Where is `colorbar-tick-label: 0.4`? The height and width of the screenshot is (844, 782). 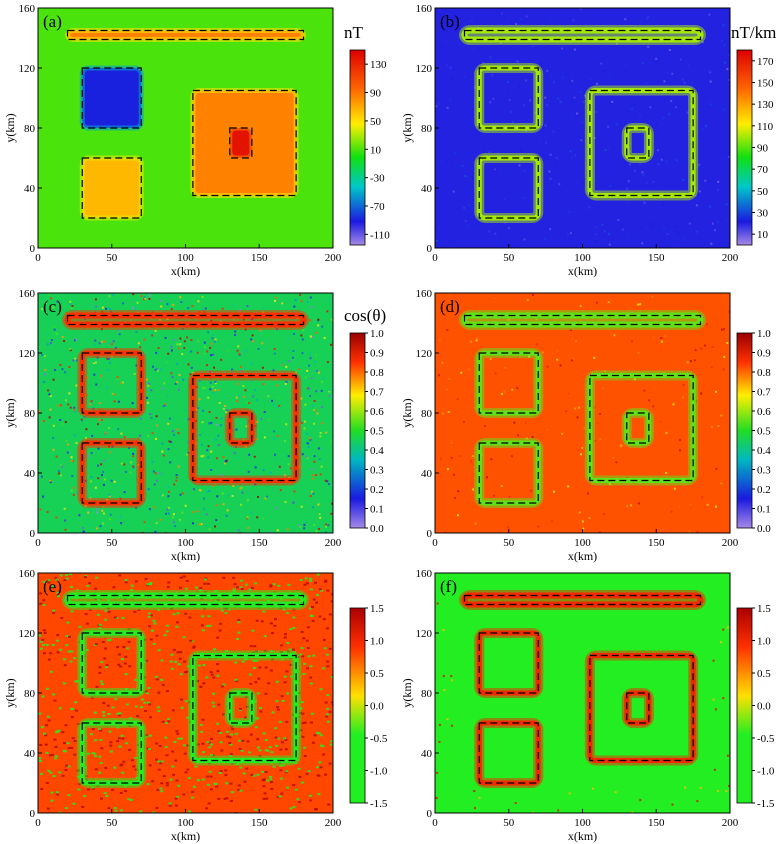 colorbar-tick-label: 0.4 is located at coordinates (377, 451).